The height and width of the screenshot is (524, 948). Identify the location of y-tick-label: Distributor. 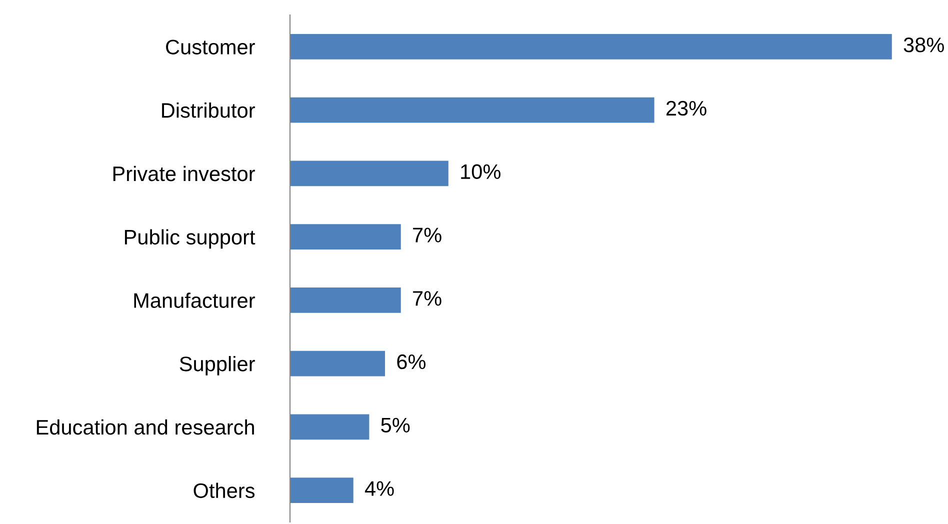
(208, 110).